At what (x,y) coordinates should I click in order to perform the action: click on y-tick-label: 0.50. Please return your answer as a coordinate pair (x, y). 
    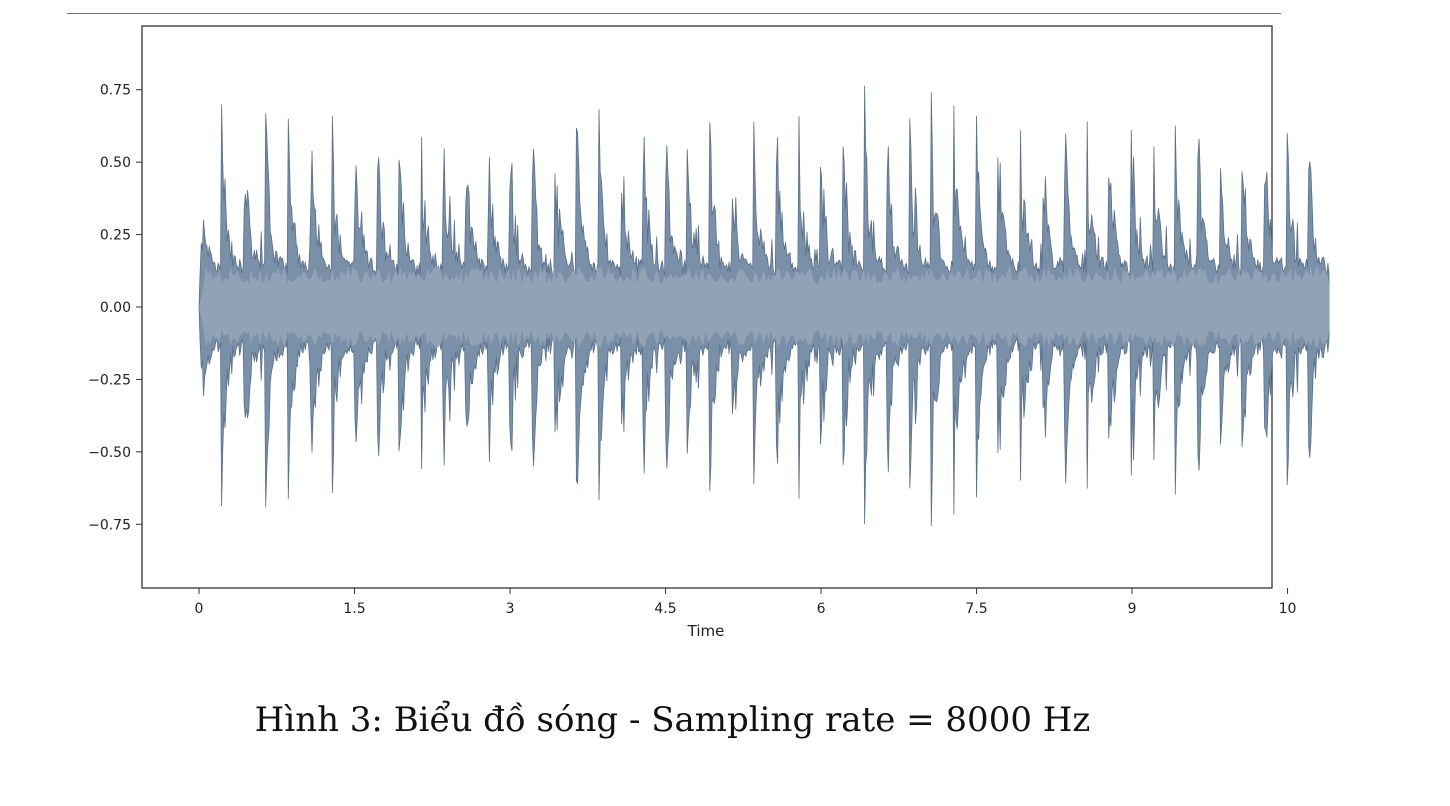
    Looking at the image, I should click on (115, 163).